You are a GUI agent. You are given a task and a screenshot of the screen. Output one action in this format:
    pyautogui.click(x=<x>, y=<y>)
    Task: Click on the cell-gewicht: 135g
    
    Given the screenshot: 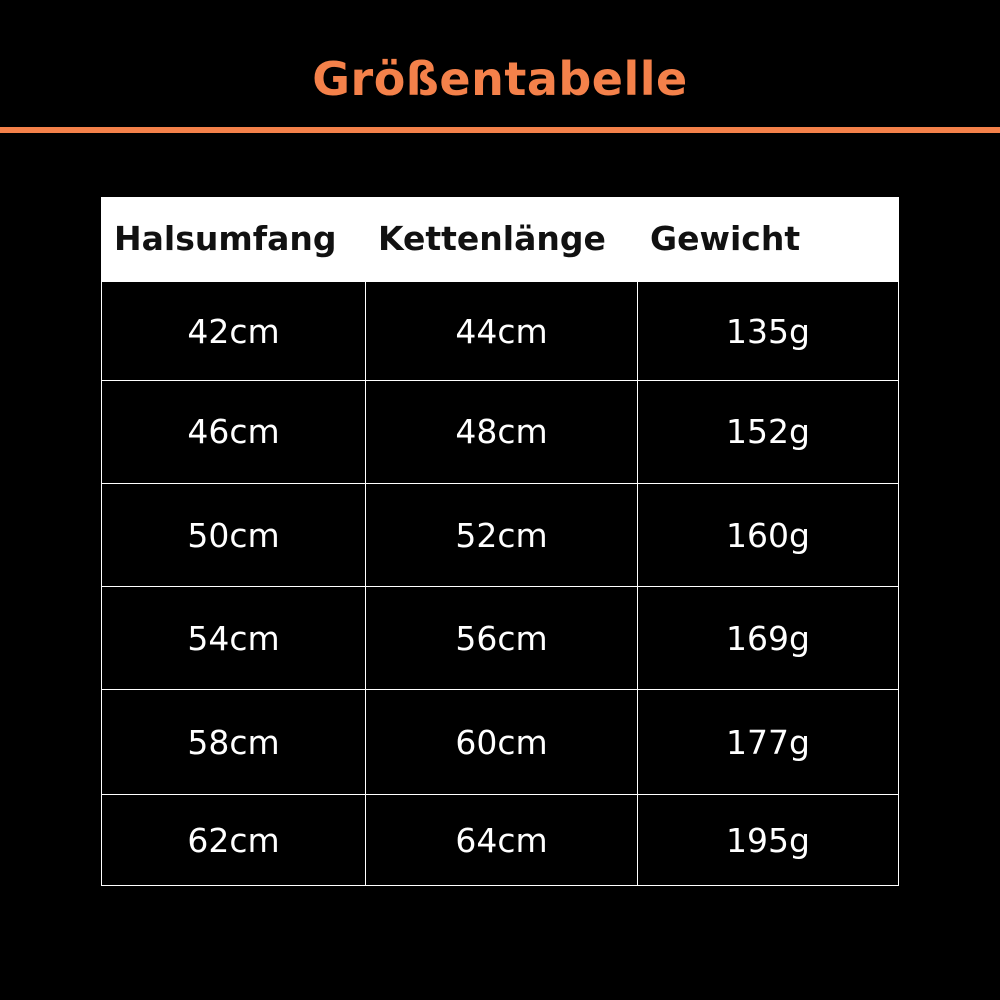 What is the action you would take?
    pyautogui.click(x=768, y=331)
    